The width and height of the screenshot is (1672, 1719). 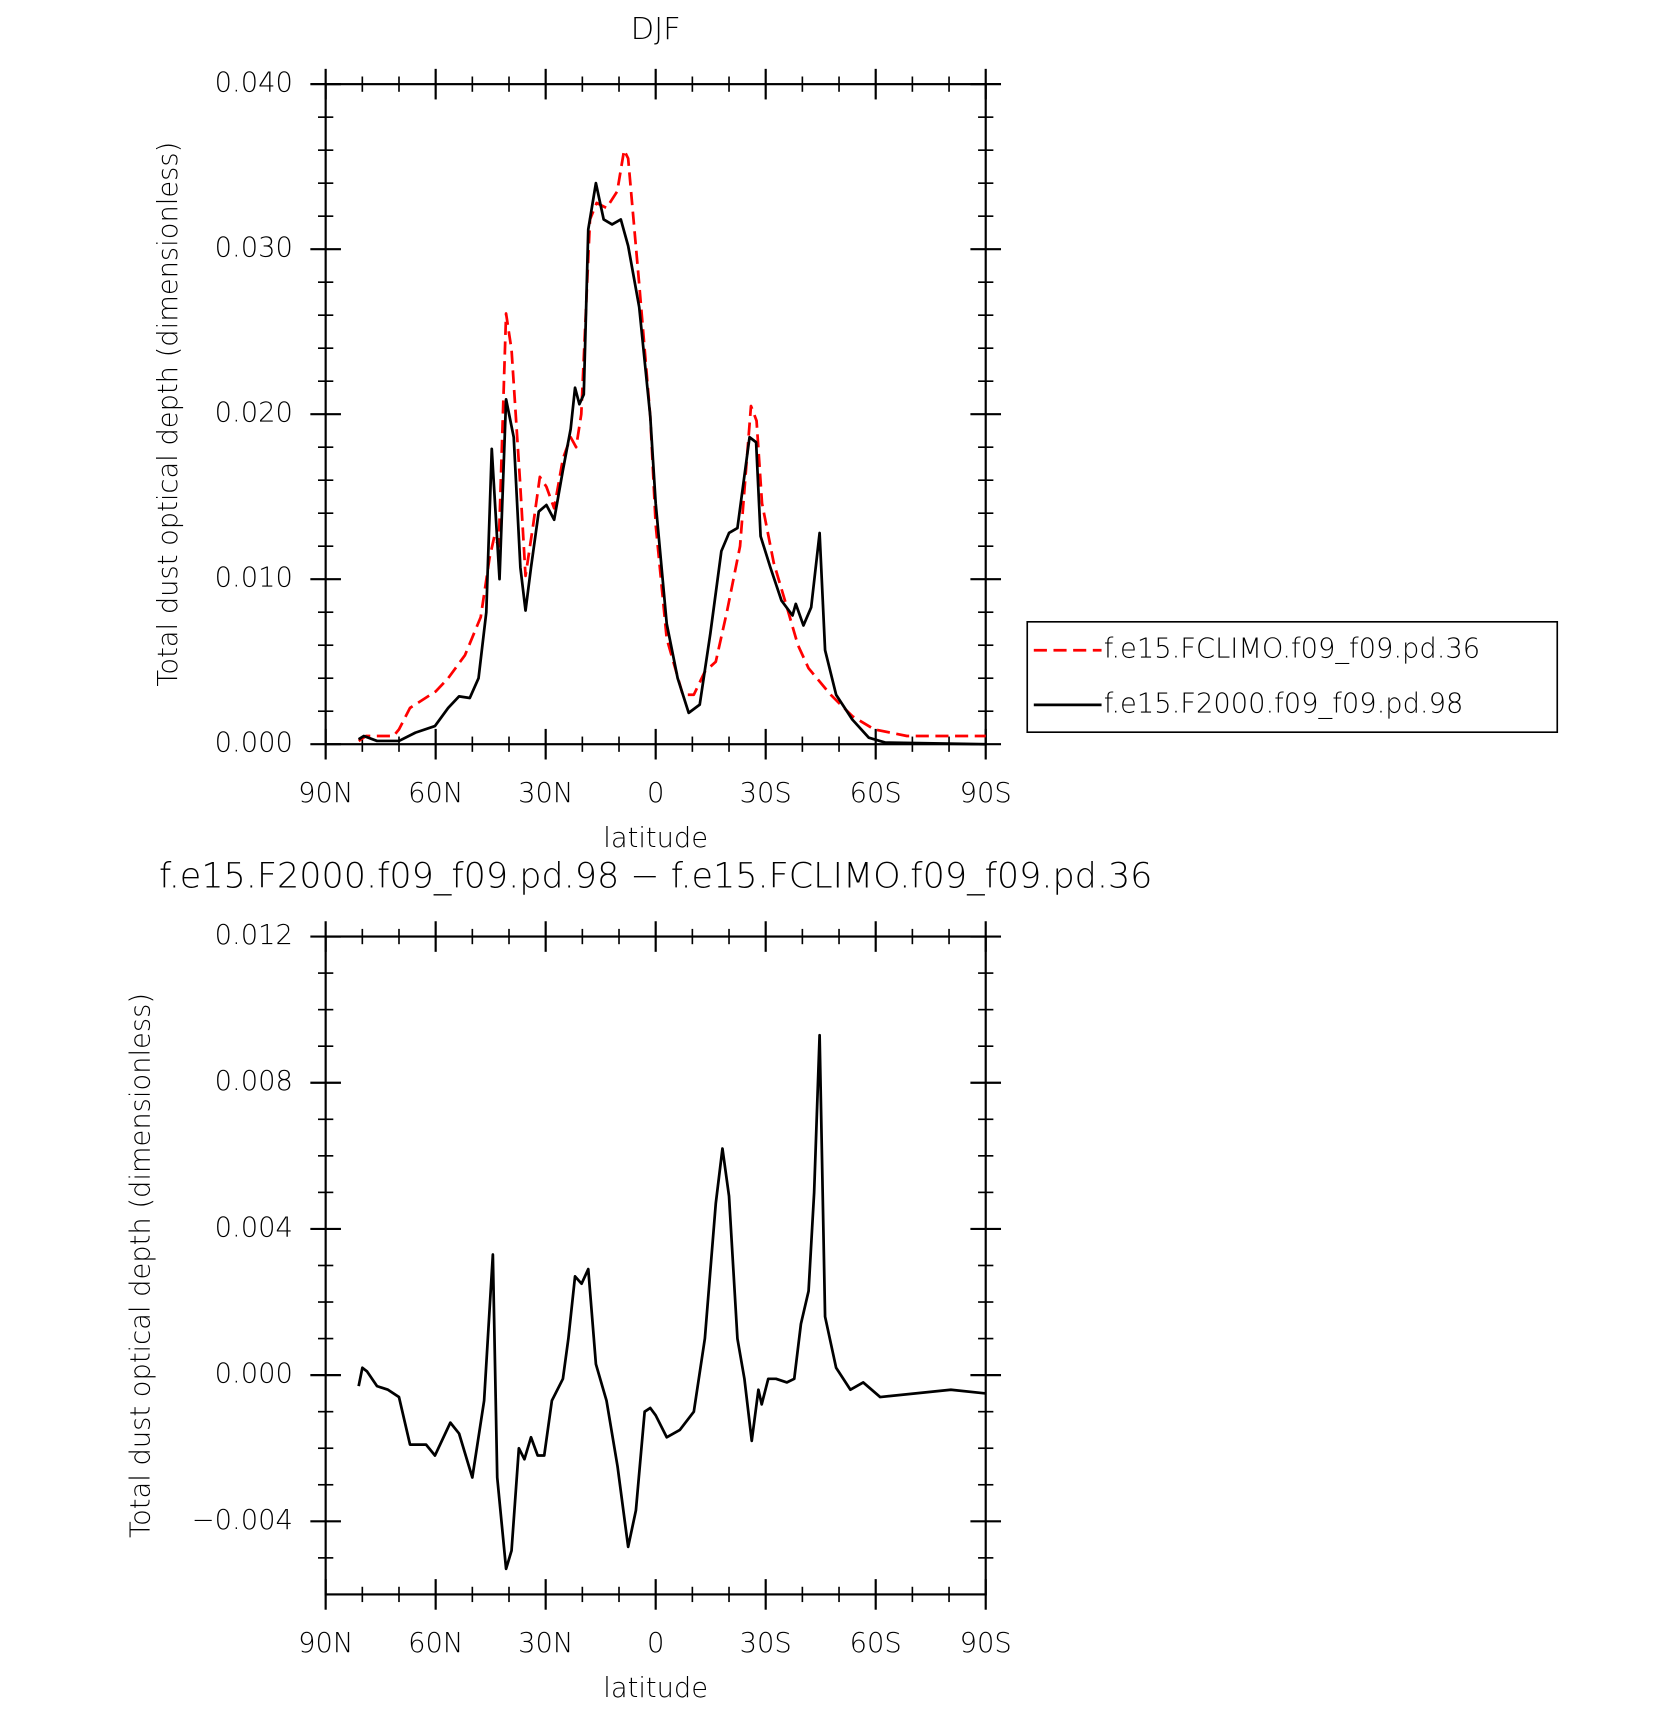 What do you see at coordinates (656, 29) in the screenshot?
I see `chart-title: DJF` at bounding box center [656, 29].